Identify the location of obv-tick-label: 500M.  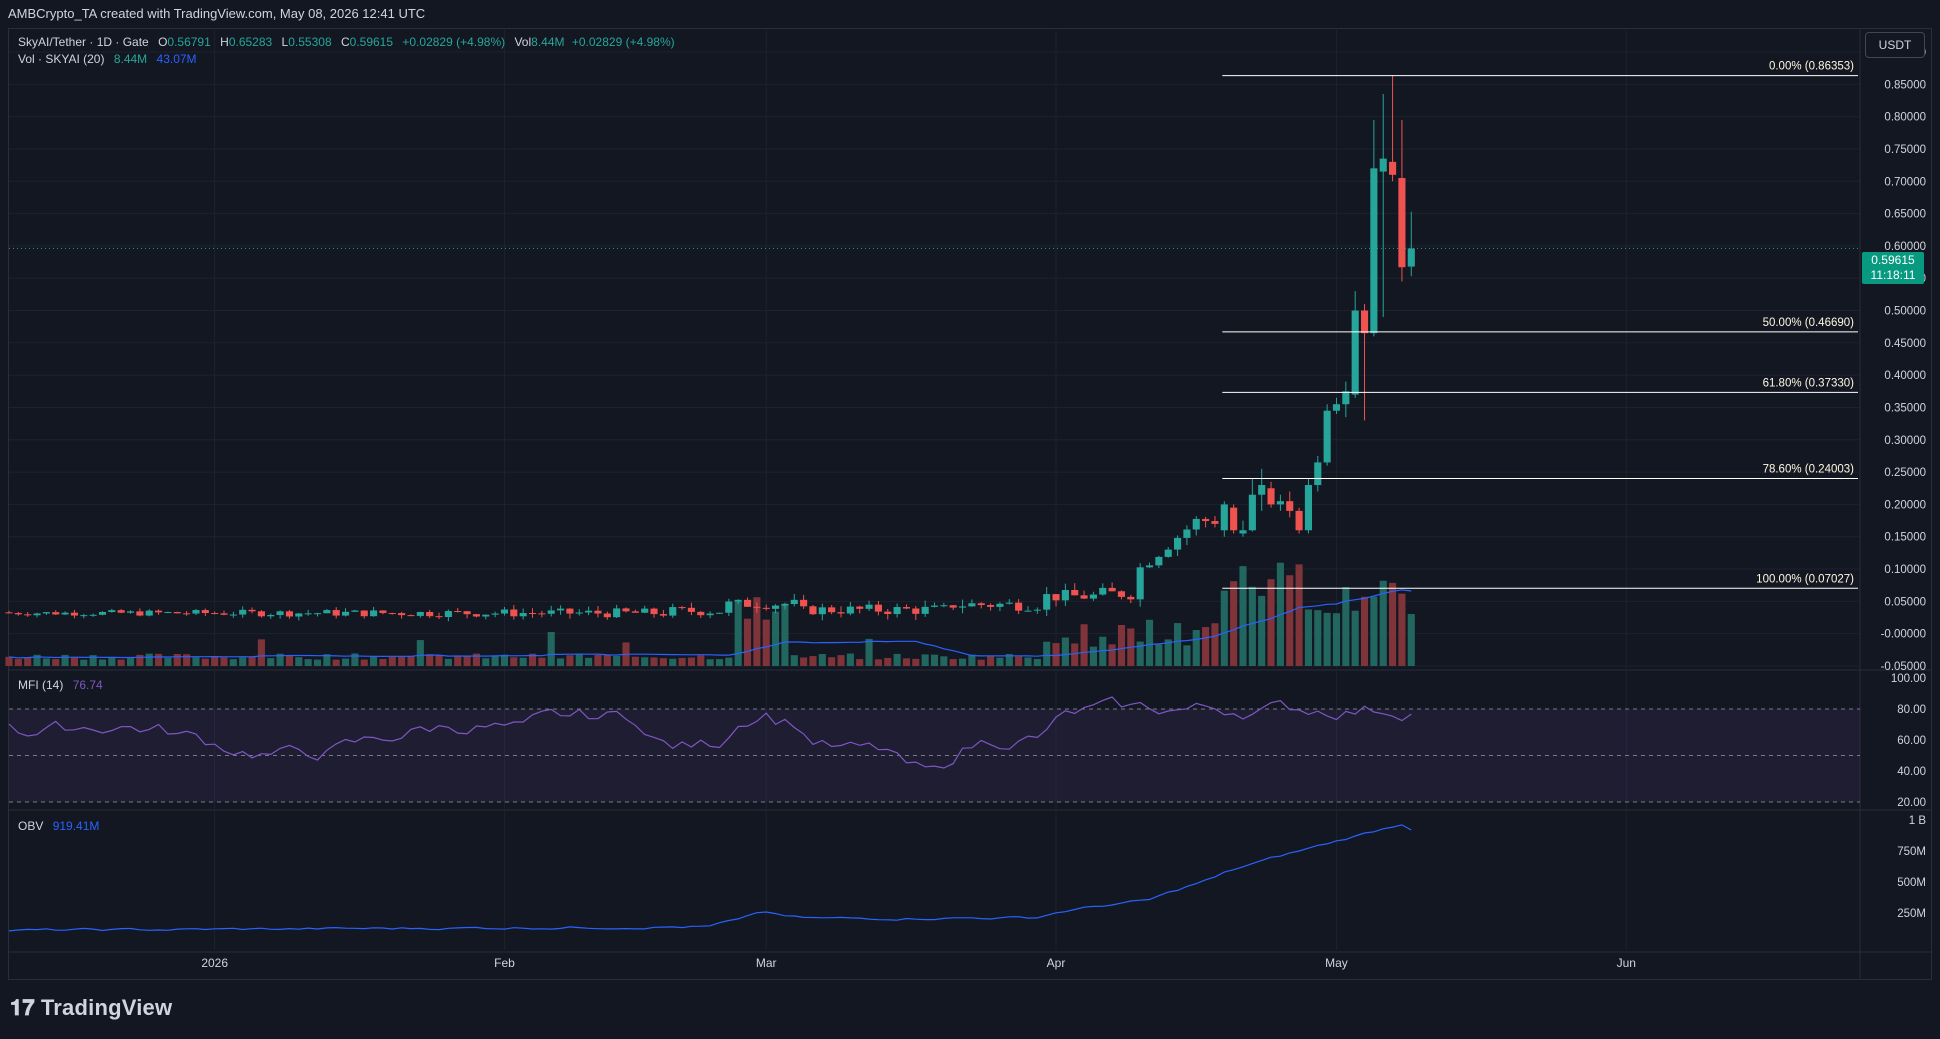
(1911, 883).